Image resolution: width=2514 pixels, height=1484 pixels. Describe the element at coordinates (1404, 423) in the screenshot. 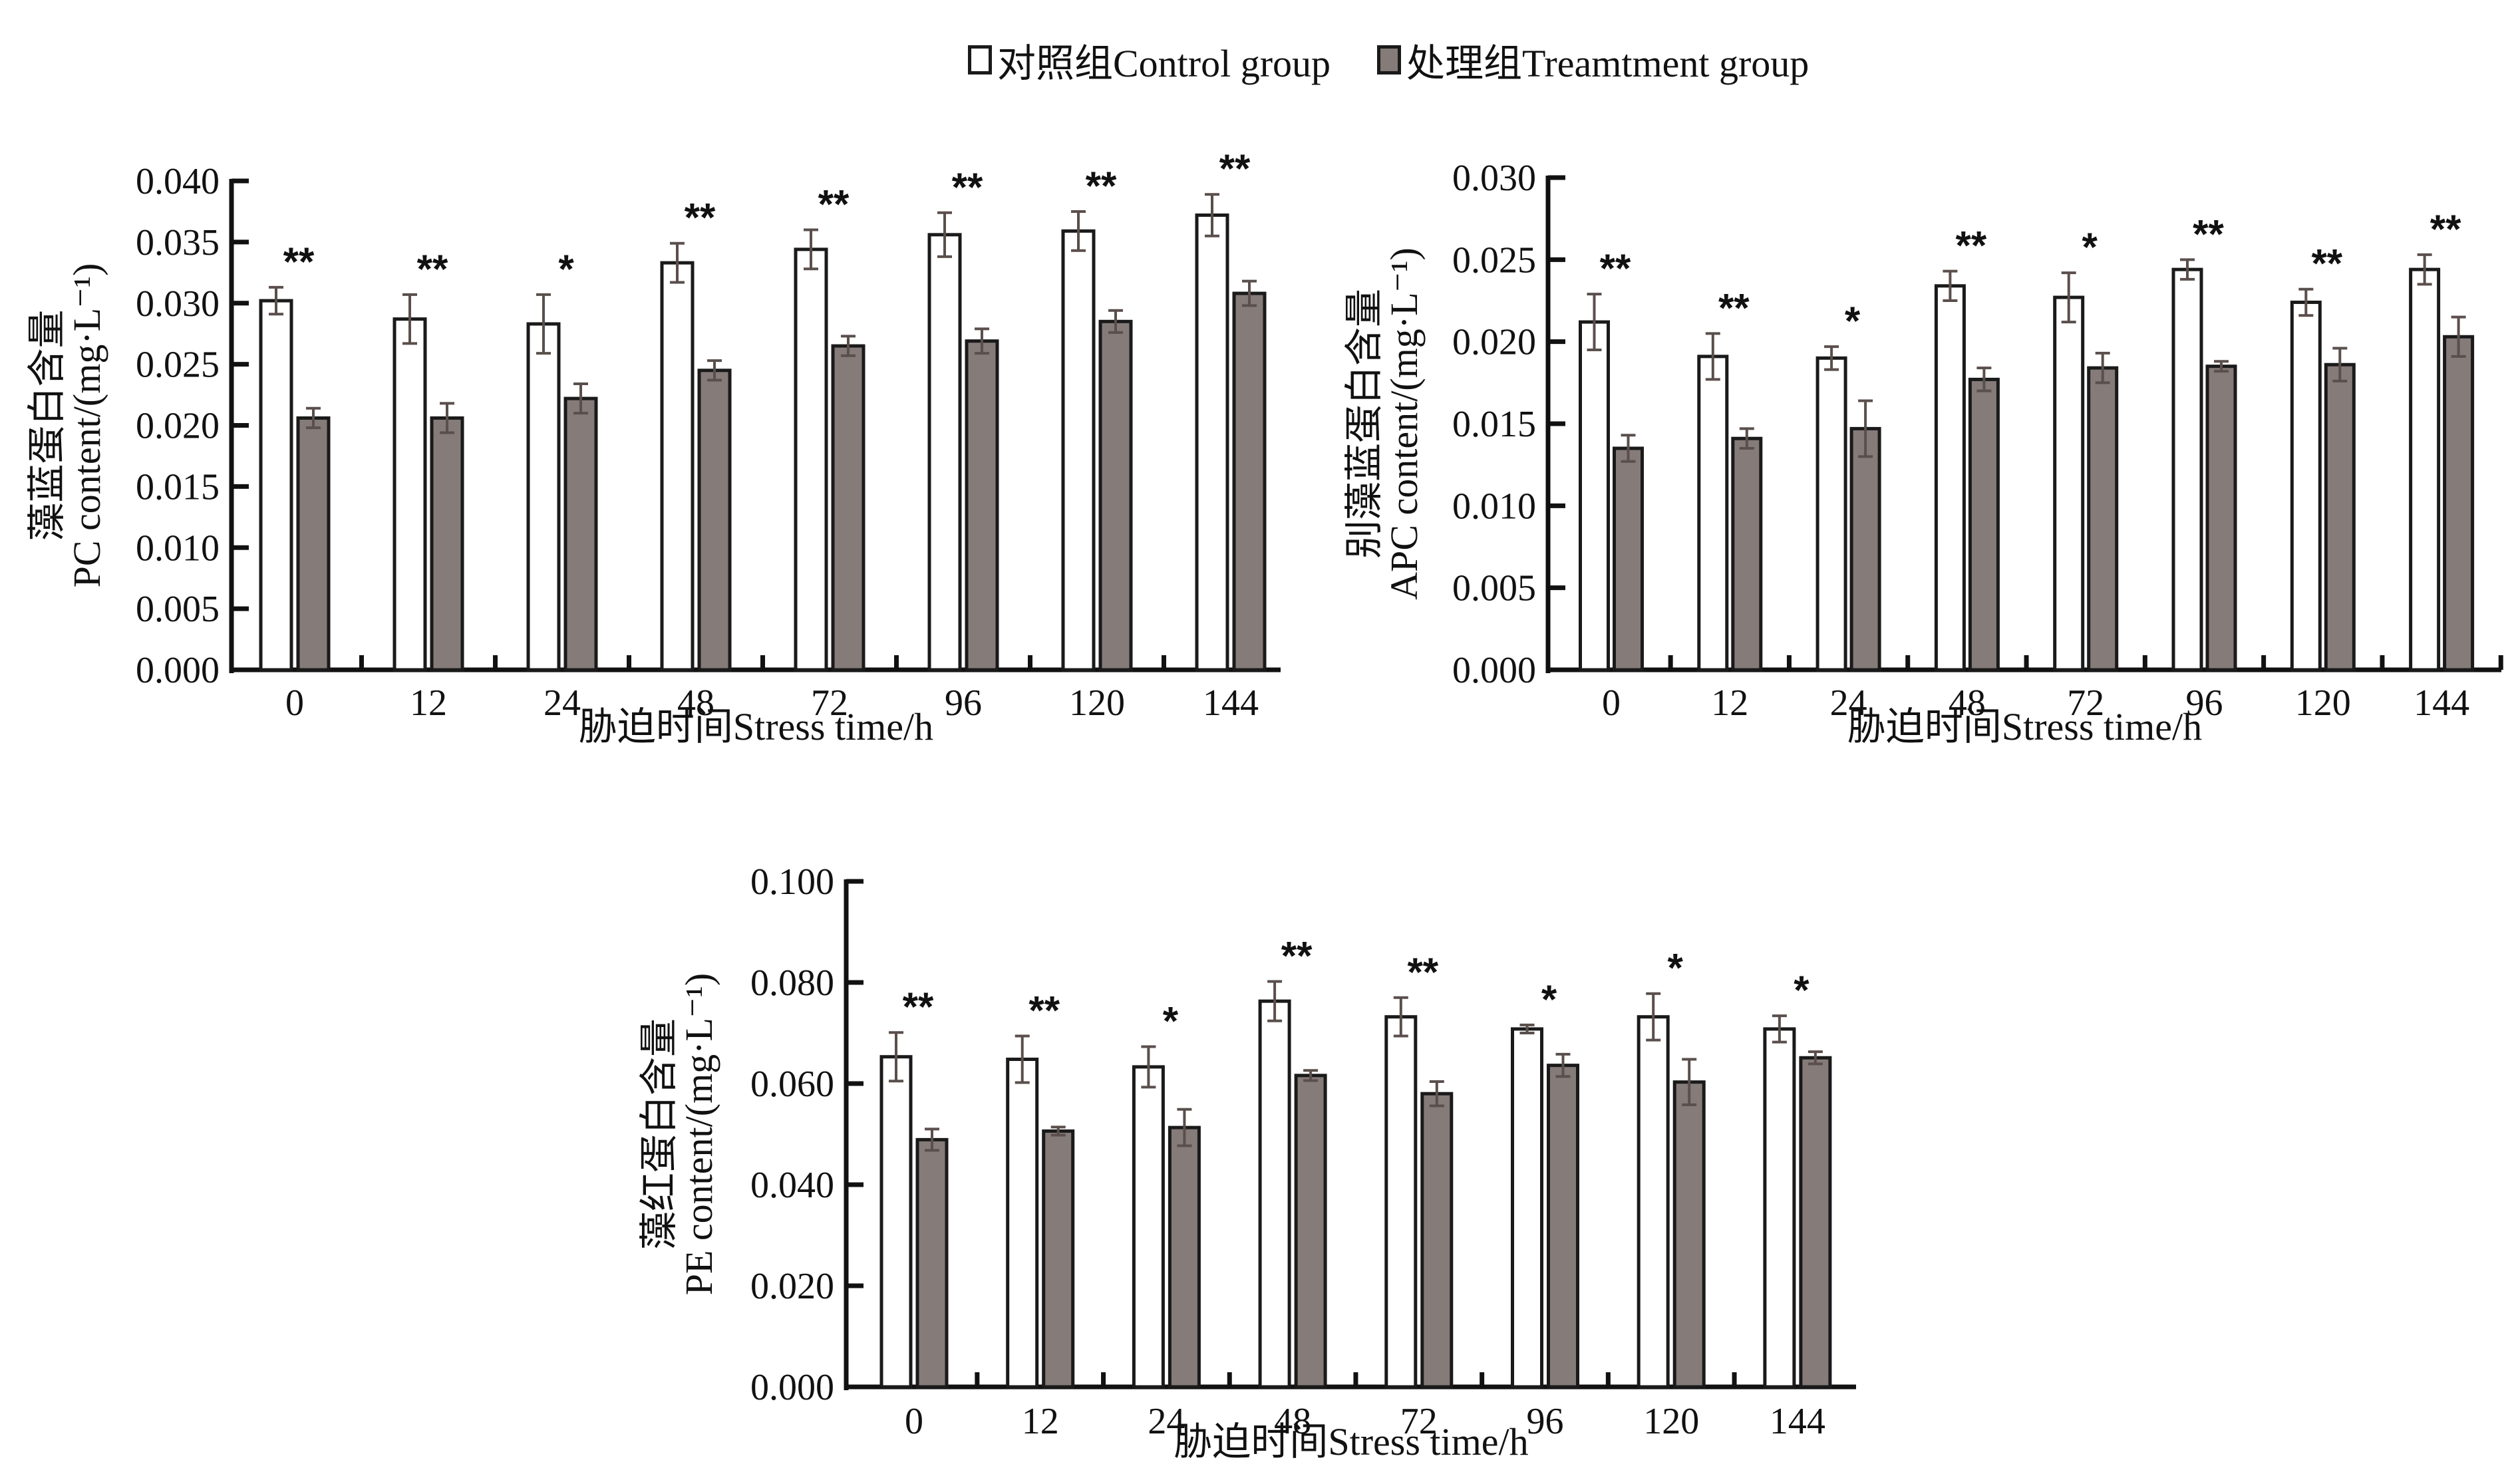

I see `y-axis-title-en: APC content/(mg·L⁻¹)` at that location.